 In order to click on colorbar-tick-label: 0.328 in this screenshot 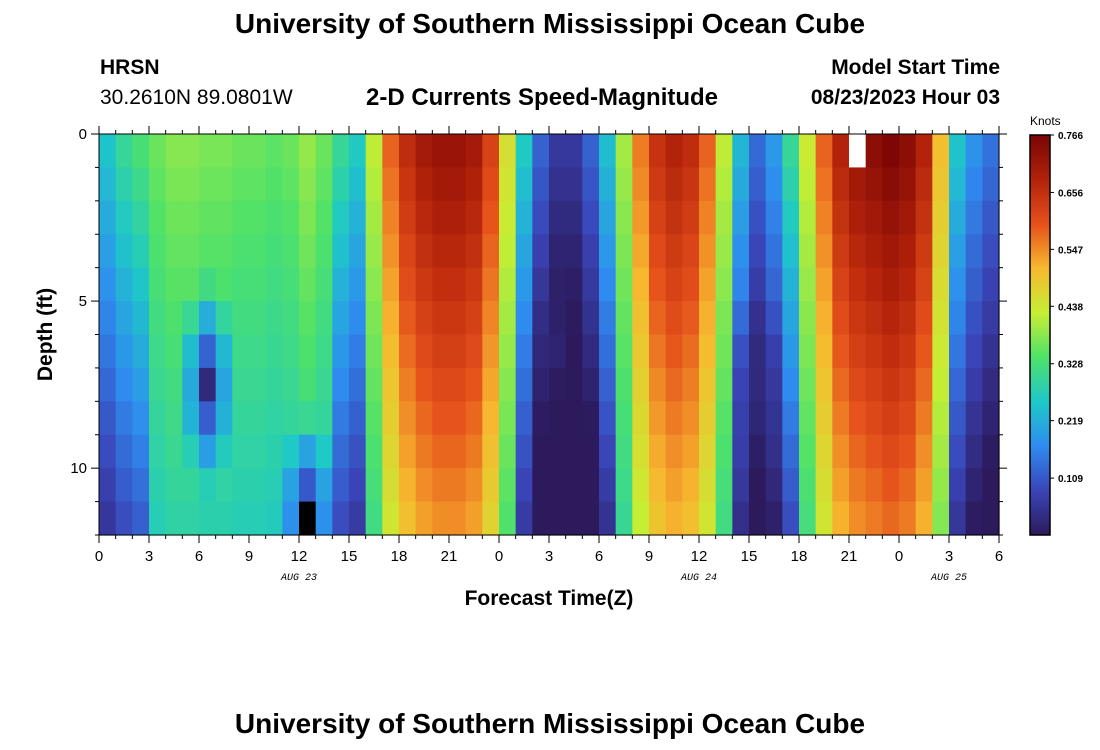, I will do `click(1070, 365)`.